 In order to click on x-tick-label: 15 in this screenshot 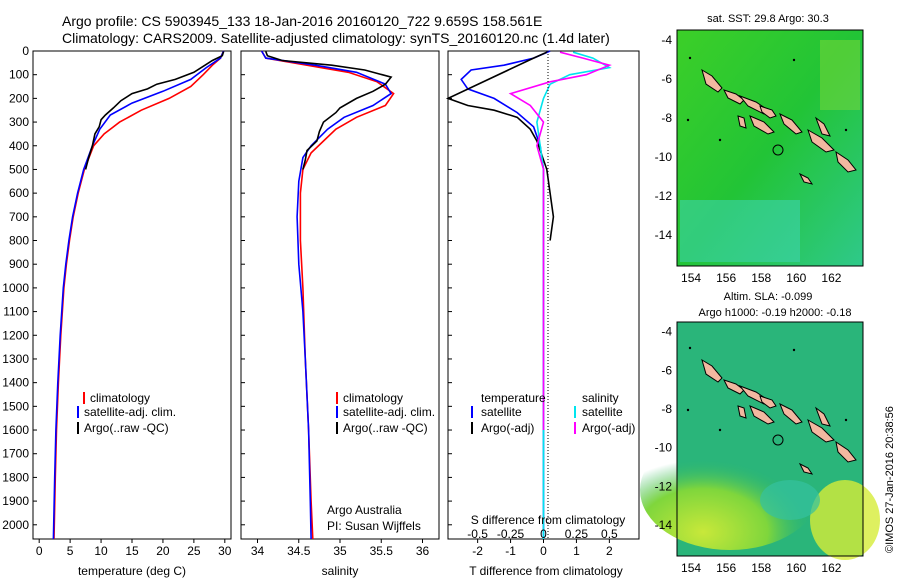, I will do `click(132, 551)`.